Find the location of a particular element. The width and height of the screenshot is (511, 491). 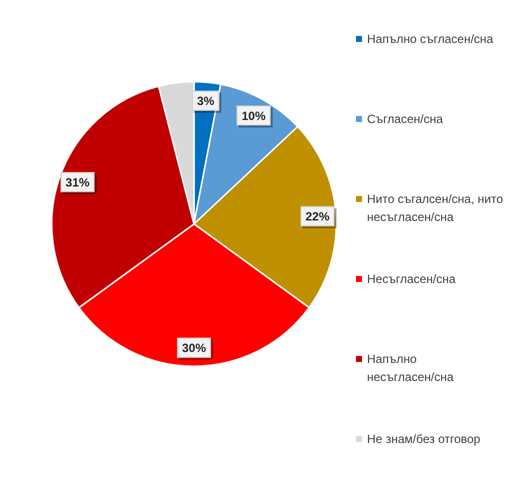

data-label: 10% is located at coordinates (254, 115).